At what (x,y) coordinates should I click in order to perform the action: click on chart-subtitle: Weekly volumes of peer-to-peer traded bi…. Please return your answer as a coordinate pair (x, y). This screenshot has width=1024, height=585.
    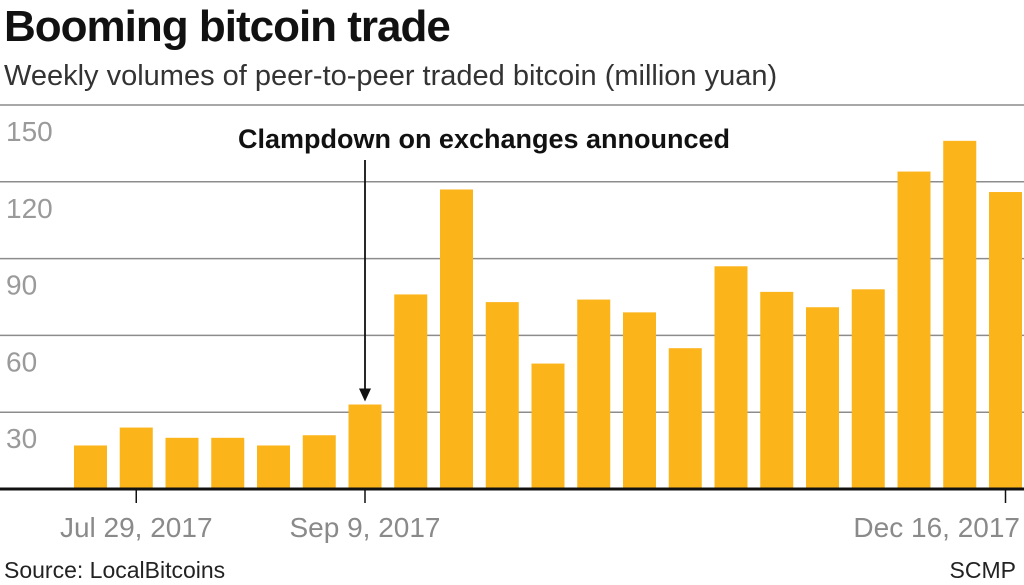
    Looking at the image, I should click on (391, 76).